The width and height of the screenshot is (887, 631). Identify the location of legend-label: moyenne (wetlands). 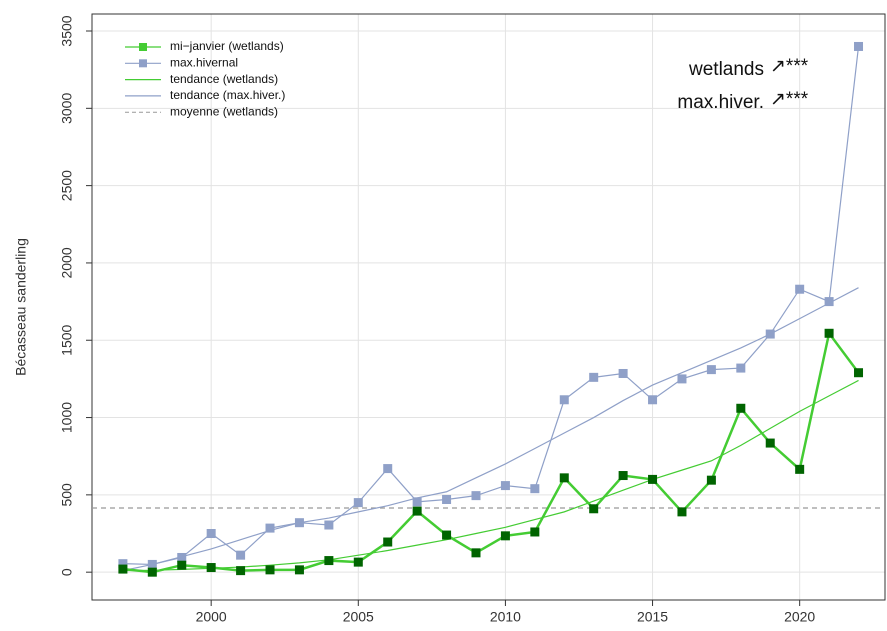
(224, 111).